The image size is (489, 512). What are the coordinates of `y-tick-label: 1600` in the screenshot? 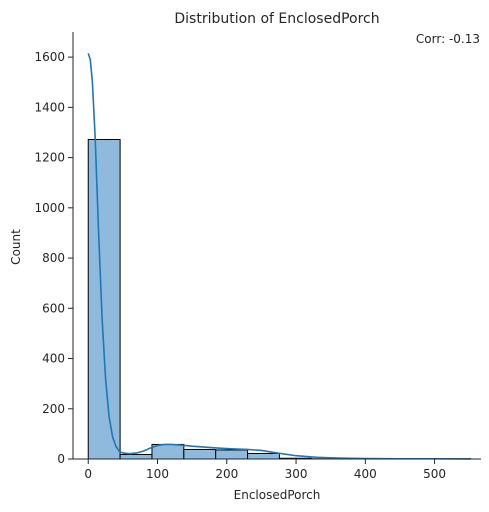 It's located at (49, 57).